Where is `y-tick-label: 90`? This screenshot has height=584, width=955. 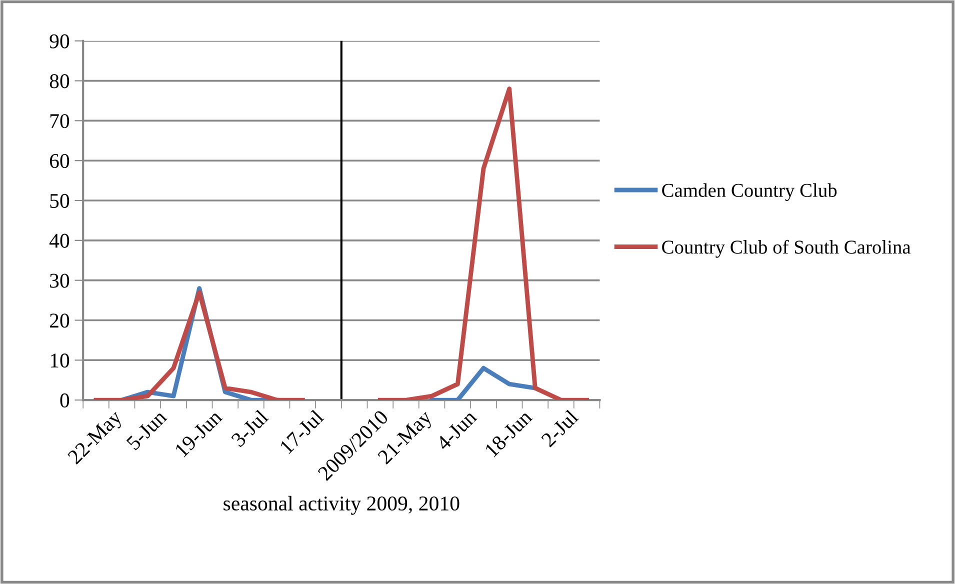
y-tick-label: 90 is located at coordinates (60, 41).